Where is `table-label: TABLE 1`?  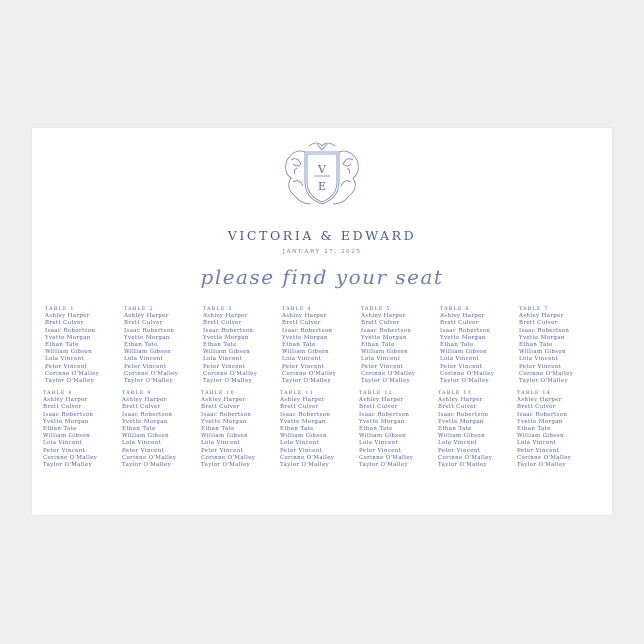 table-label: TABLE 1 is located at coordinates (60, 309).